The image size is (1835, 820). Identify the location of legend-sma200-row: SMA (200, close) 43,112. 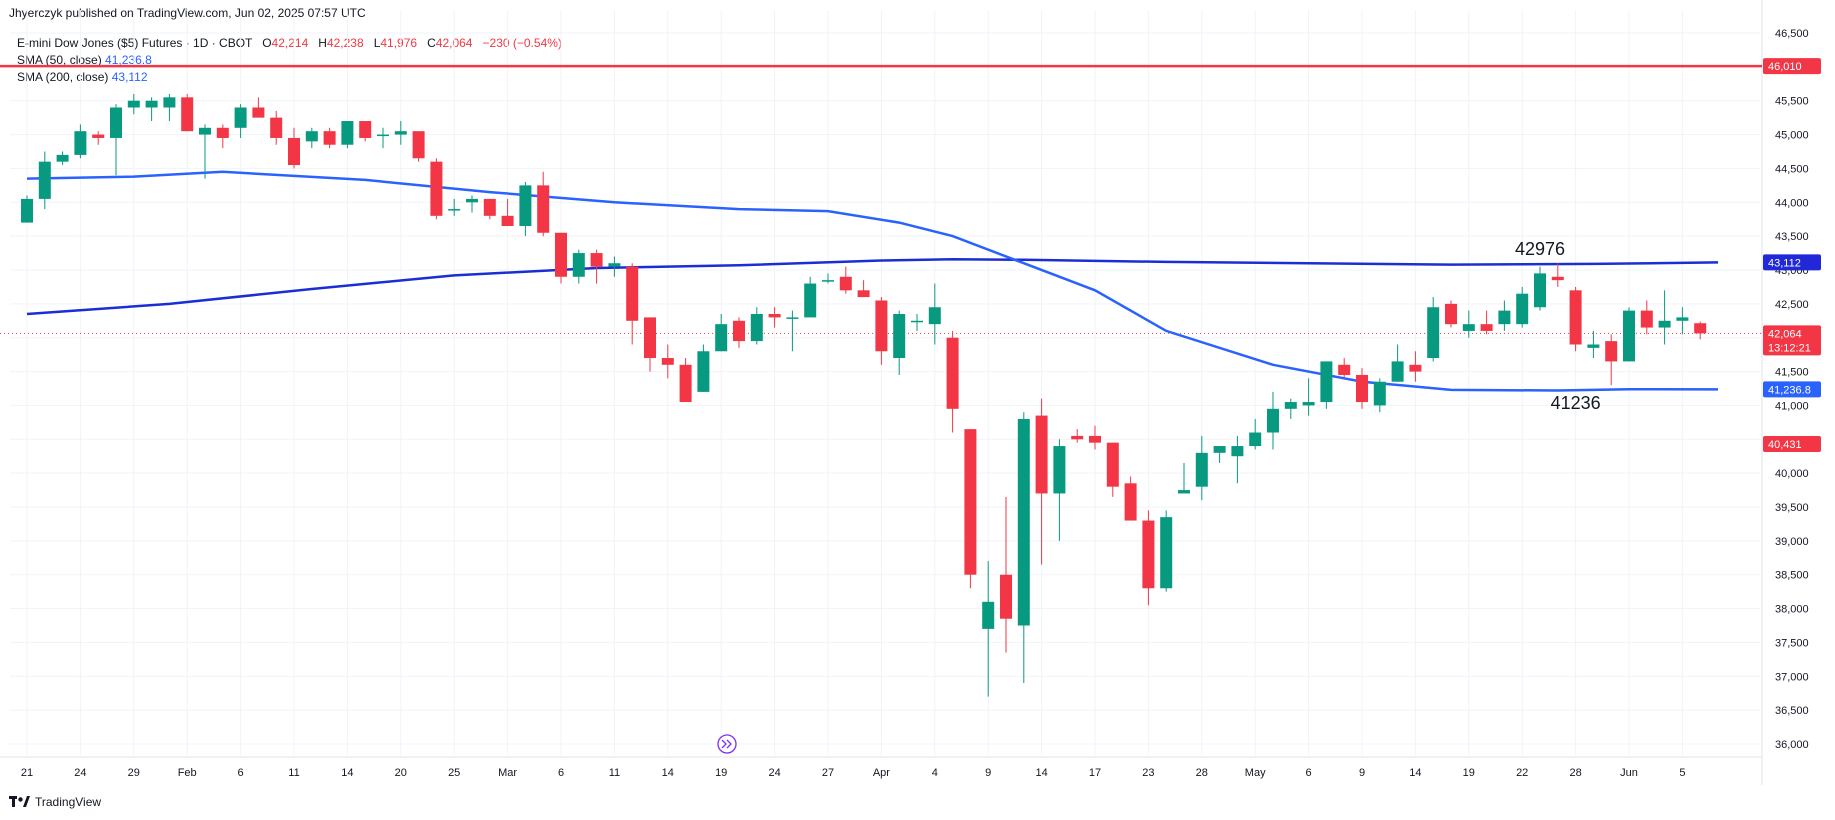
(289, 77).